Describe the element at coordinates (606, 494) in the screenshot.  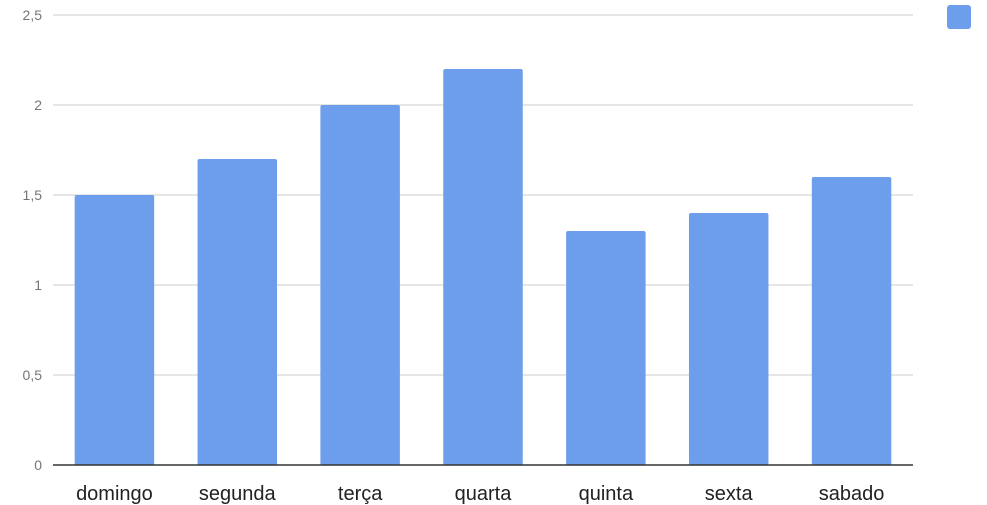
I see `x-tick-label: quinta` at that location.